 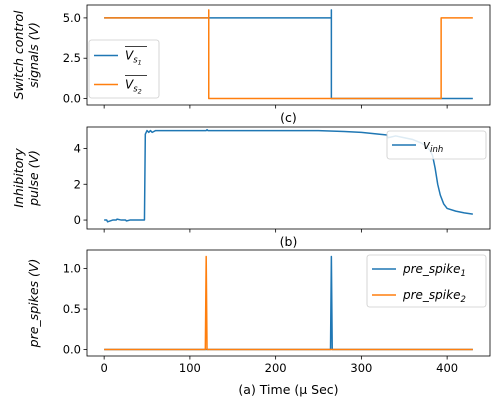 I want to click on x-tick-label: 200, so click(x=276, y=368).